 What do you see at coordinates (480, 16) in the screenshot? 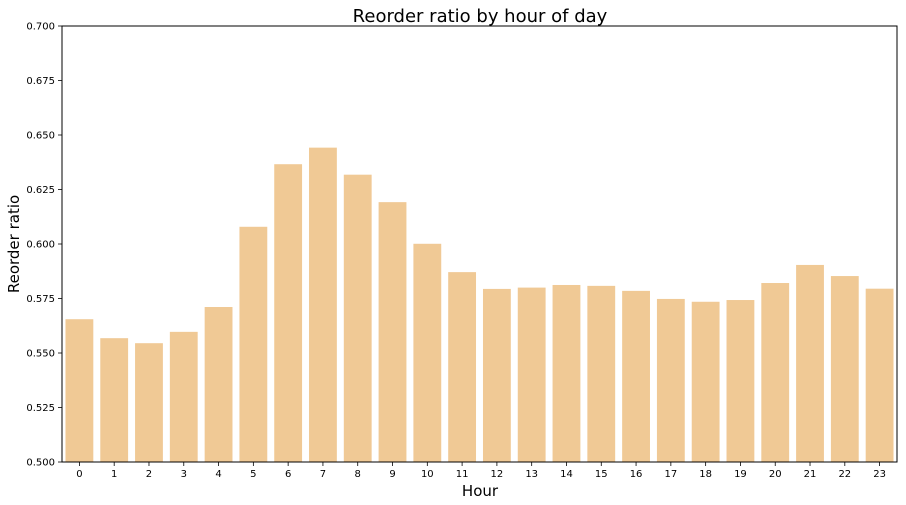
I see `chart-title: Reorder ratio by hour of day` at bounding box center [480, 16].